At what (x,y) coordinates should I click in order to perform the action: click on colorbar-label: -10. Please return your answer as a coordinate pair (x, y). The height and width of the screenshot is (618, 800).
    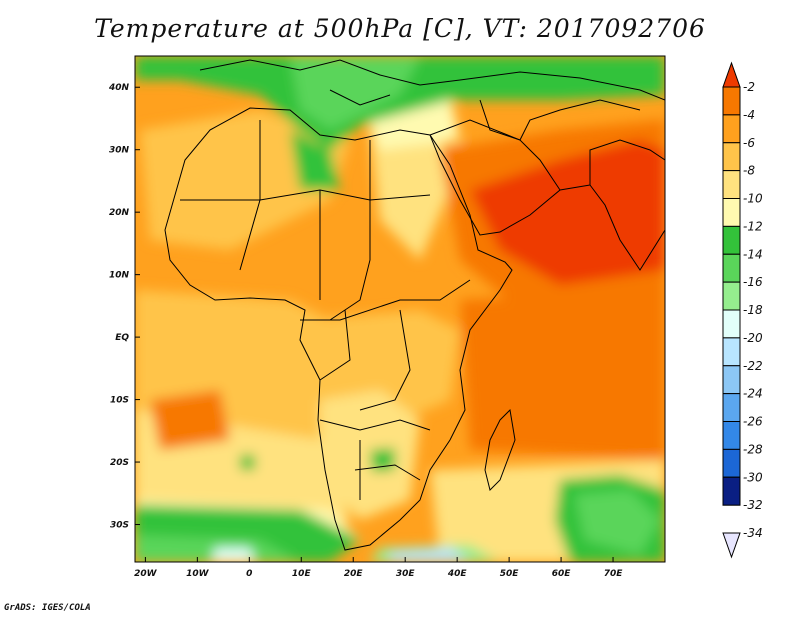
    Looking at the image, I should click on (753, 199).